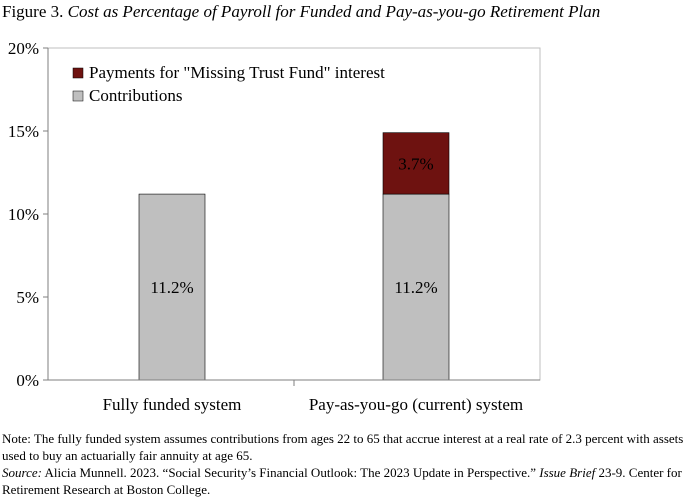 Image resolution: width=700 pixels, height=501 pixels. Describe the element at coordinates (27, 380) in the screenshot. I see `y-tick-label: 0%` at that location.